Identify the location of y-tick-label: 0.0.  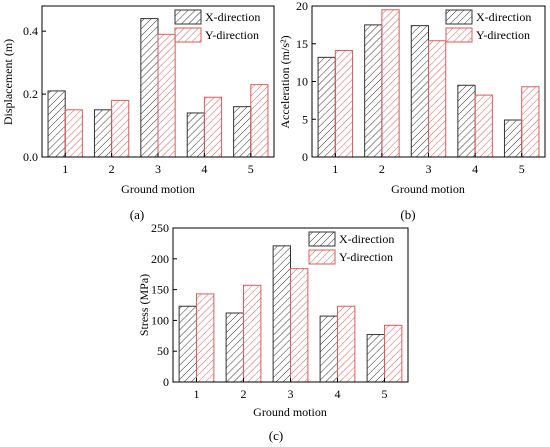
(30, 157).